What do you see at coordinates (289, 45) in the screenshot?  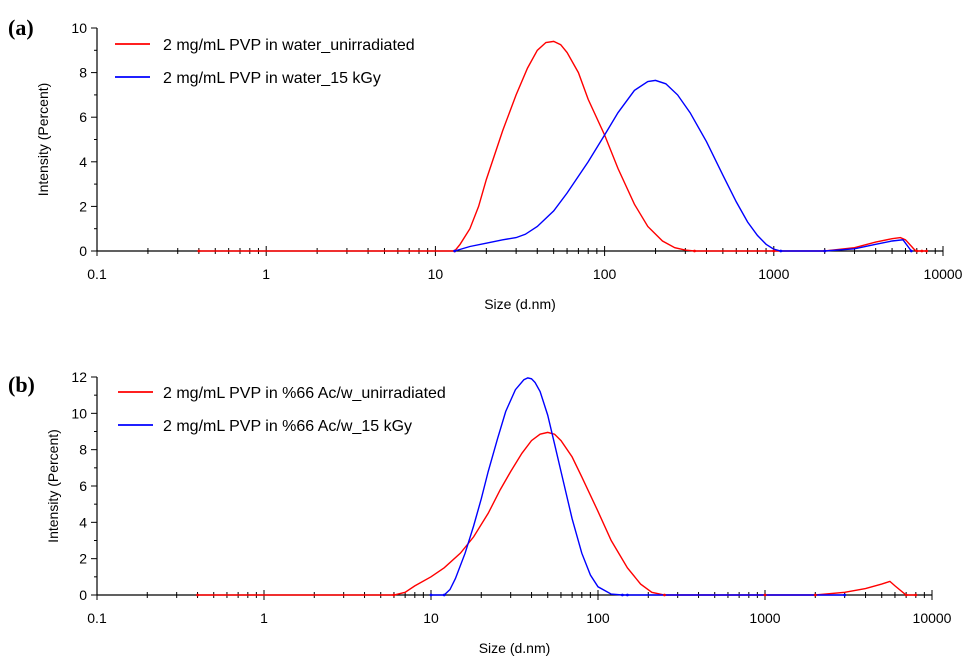 I see `legend-label: 2 mg/mL PVP in water_unirradiated` at bounding box center [289, 45].